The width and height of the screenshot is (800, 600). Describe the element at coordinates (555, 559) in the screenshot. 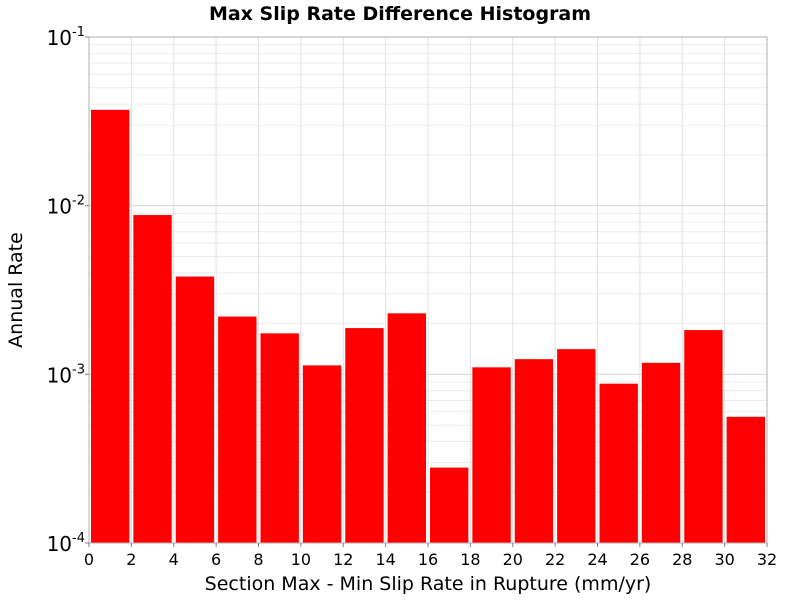

I see `x-tick-label: 22` at that location.